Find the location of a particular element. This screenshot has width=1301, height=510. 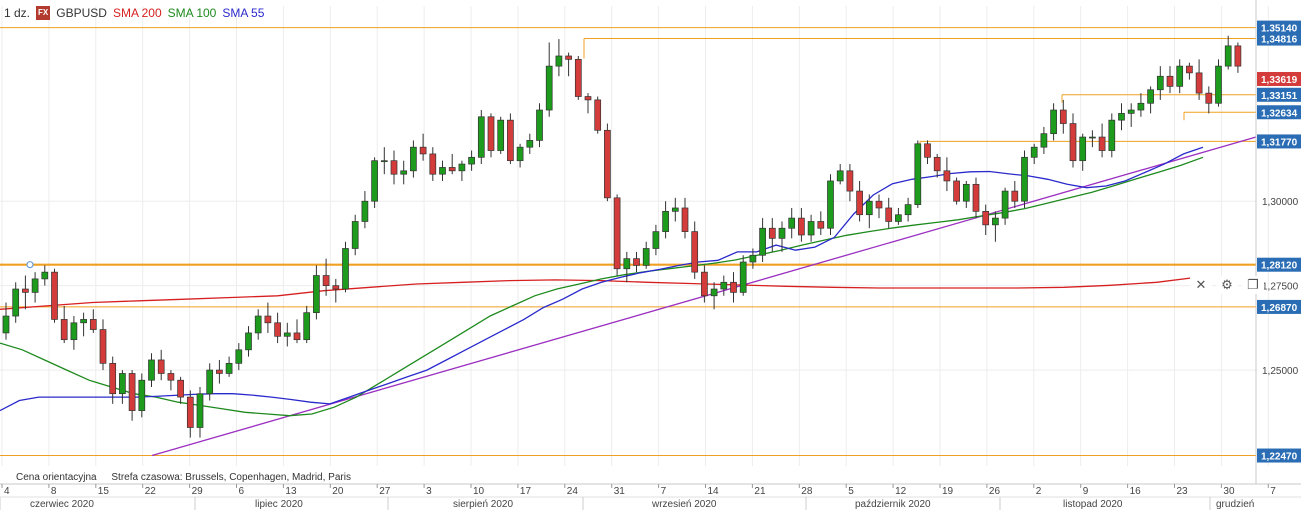

level-handle is located at coordinates (30, 265).